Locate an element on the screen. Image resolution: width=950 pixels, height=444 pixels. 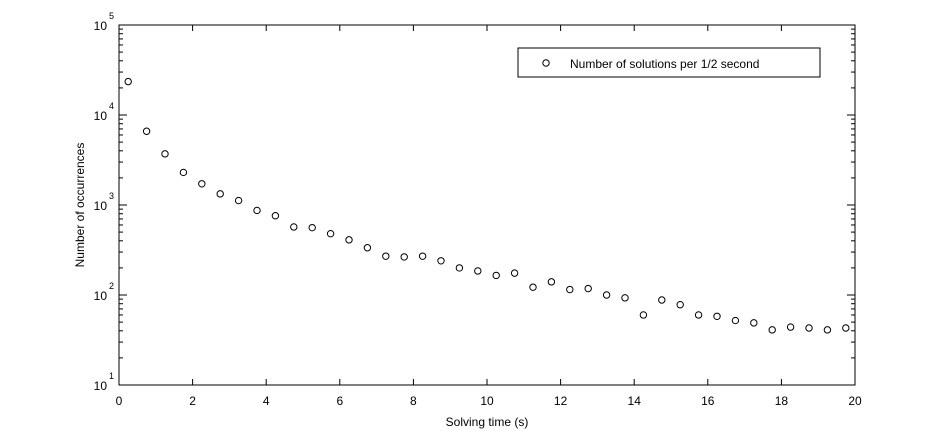
x-tick-label: 10 is located at coordinates (487, 401).